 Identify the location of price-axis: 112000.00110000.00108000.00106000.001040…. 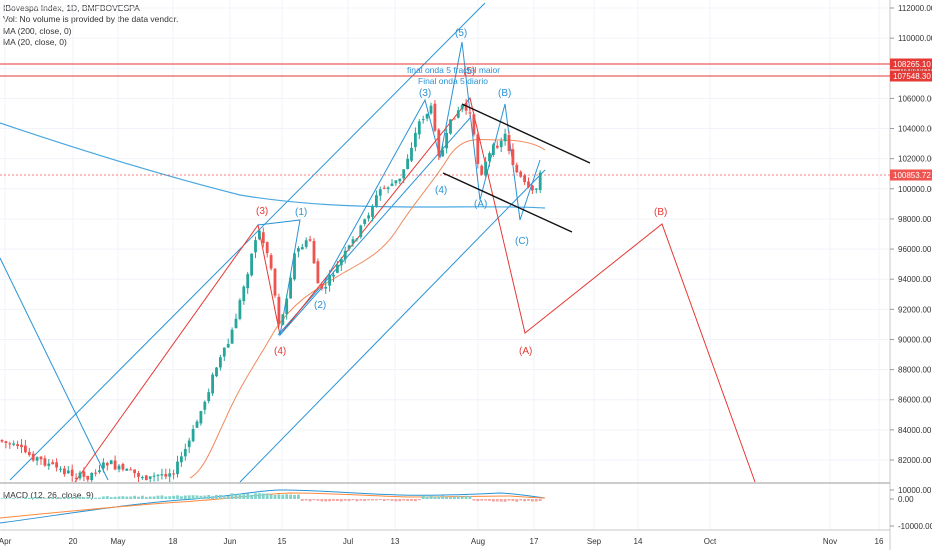
(911, 267).